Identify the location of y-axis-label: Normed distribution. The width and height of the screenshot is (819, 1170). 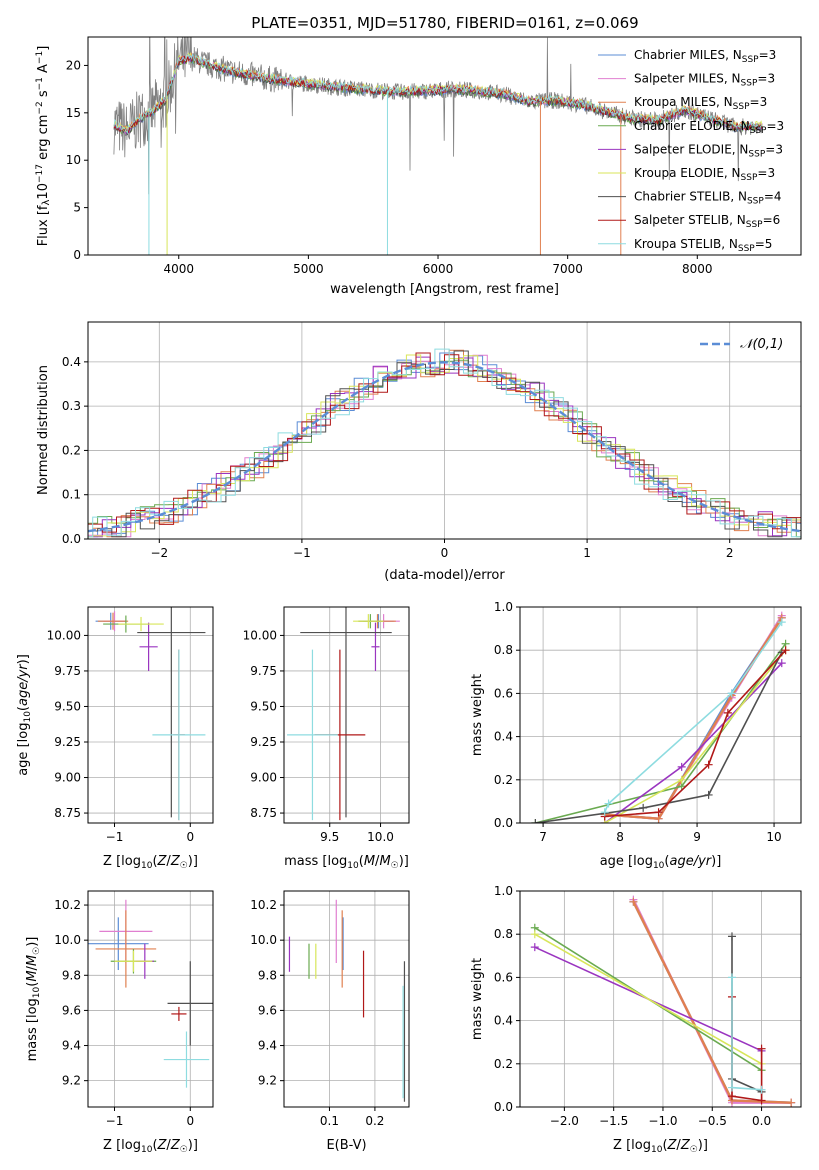
(43, 430).